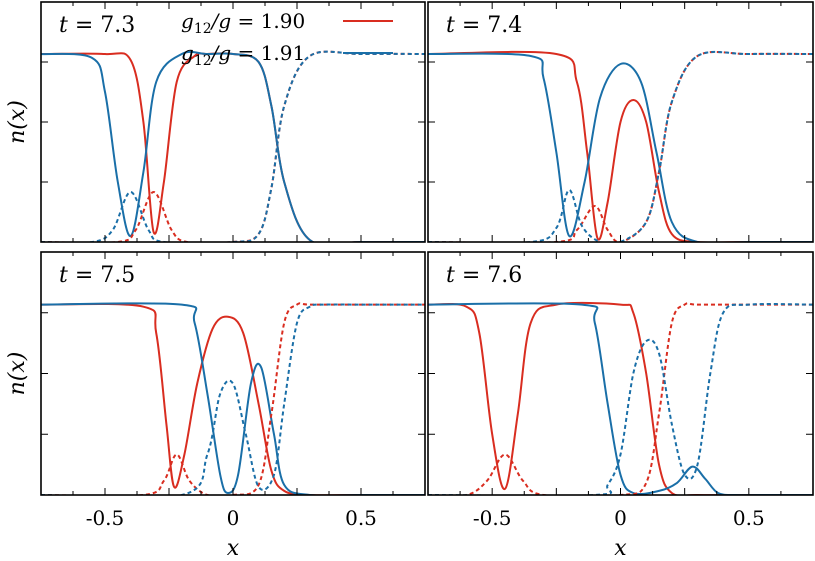 This screenshot has height=561, width=815. What do you see at coordinates (97, 25) in the screenshot?
I see `panel-time-label: t = 7.3` at bounding box center [97, 25].